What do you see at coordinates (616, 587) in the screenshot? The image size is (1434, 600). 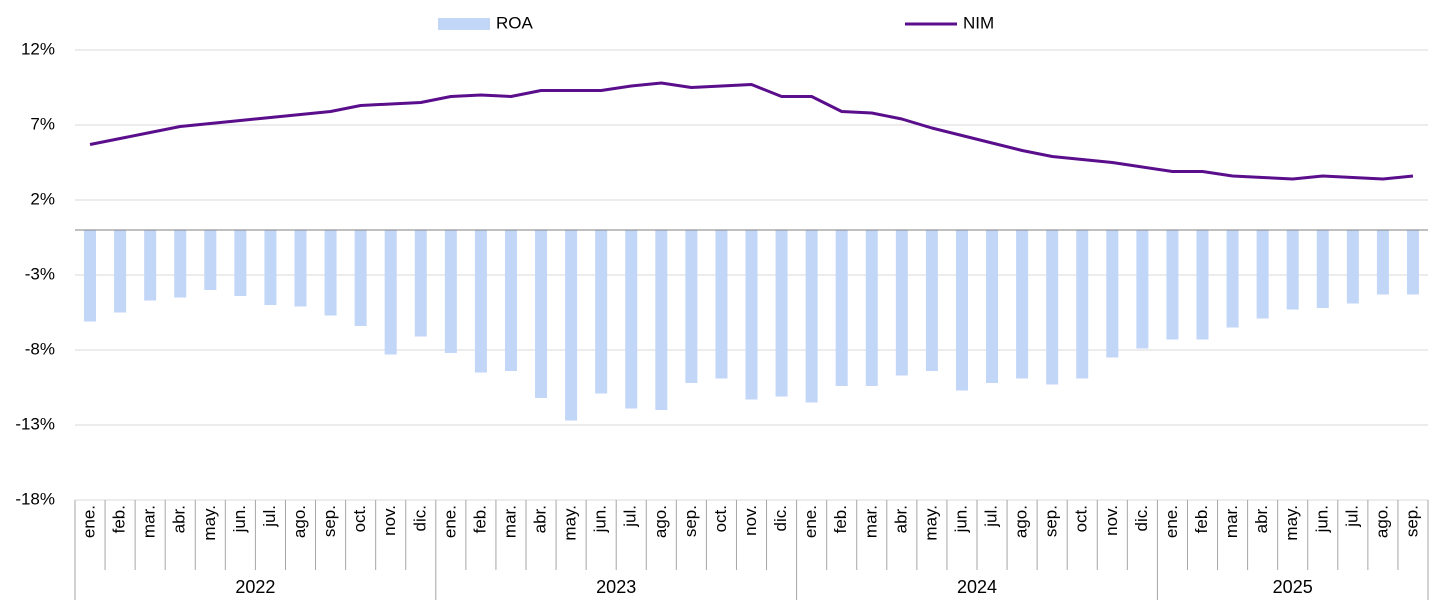 I see `year-label: 2023` at bounding box center [616, 587].